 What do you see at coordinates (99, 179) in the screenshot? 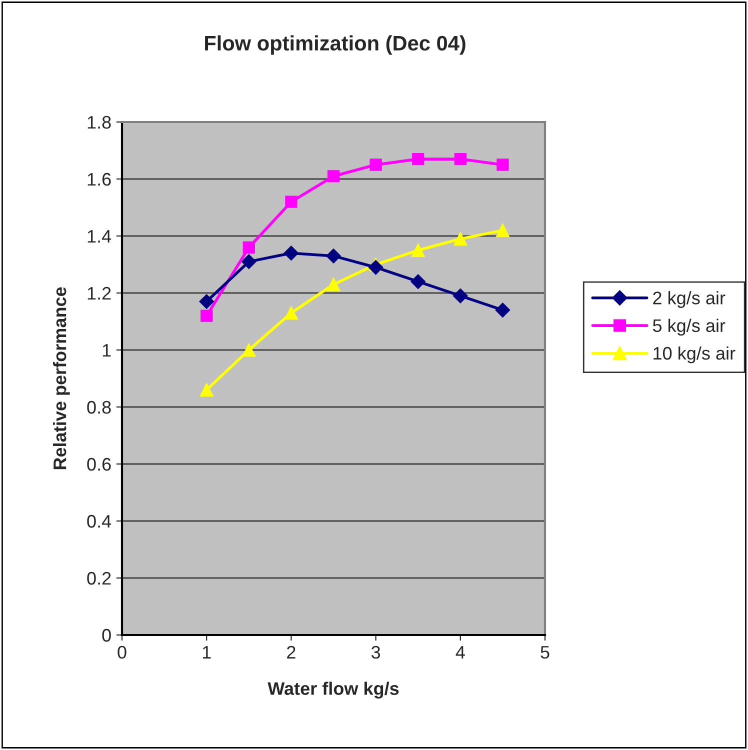
I see `y-tick-label: 1.6` at bounding box center [99, 179].